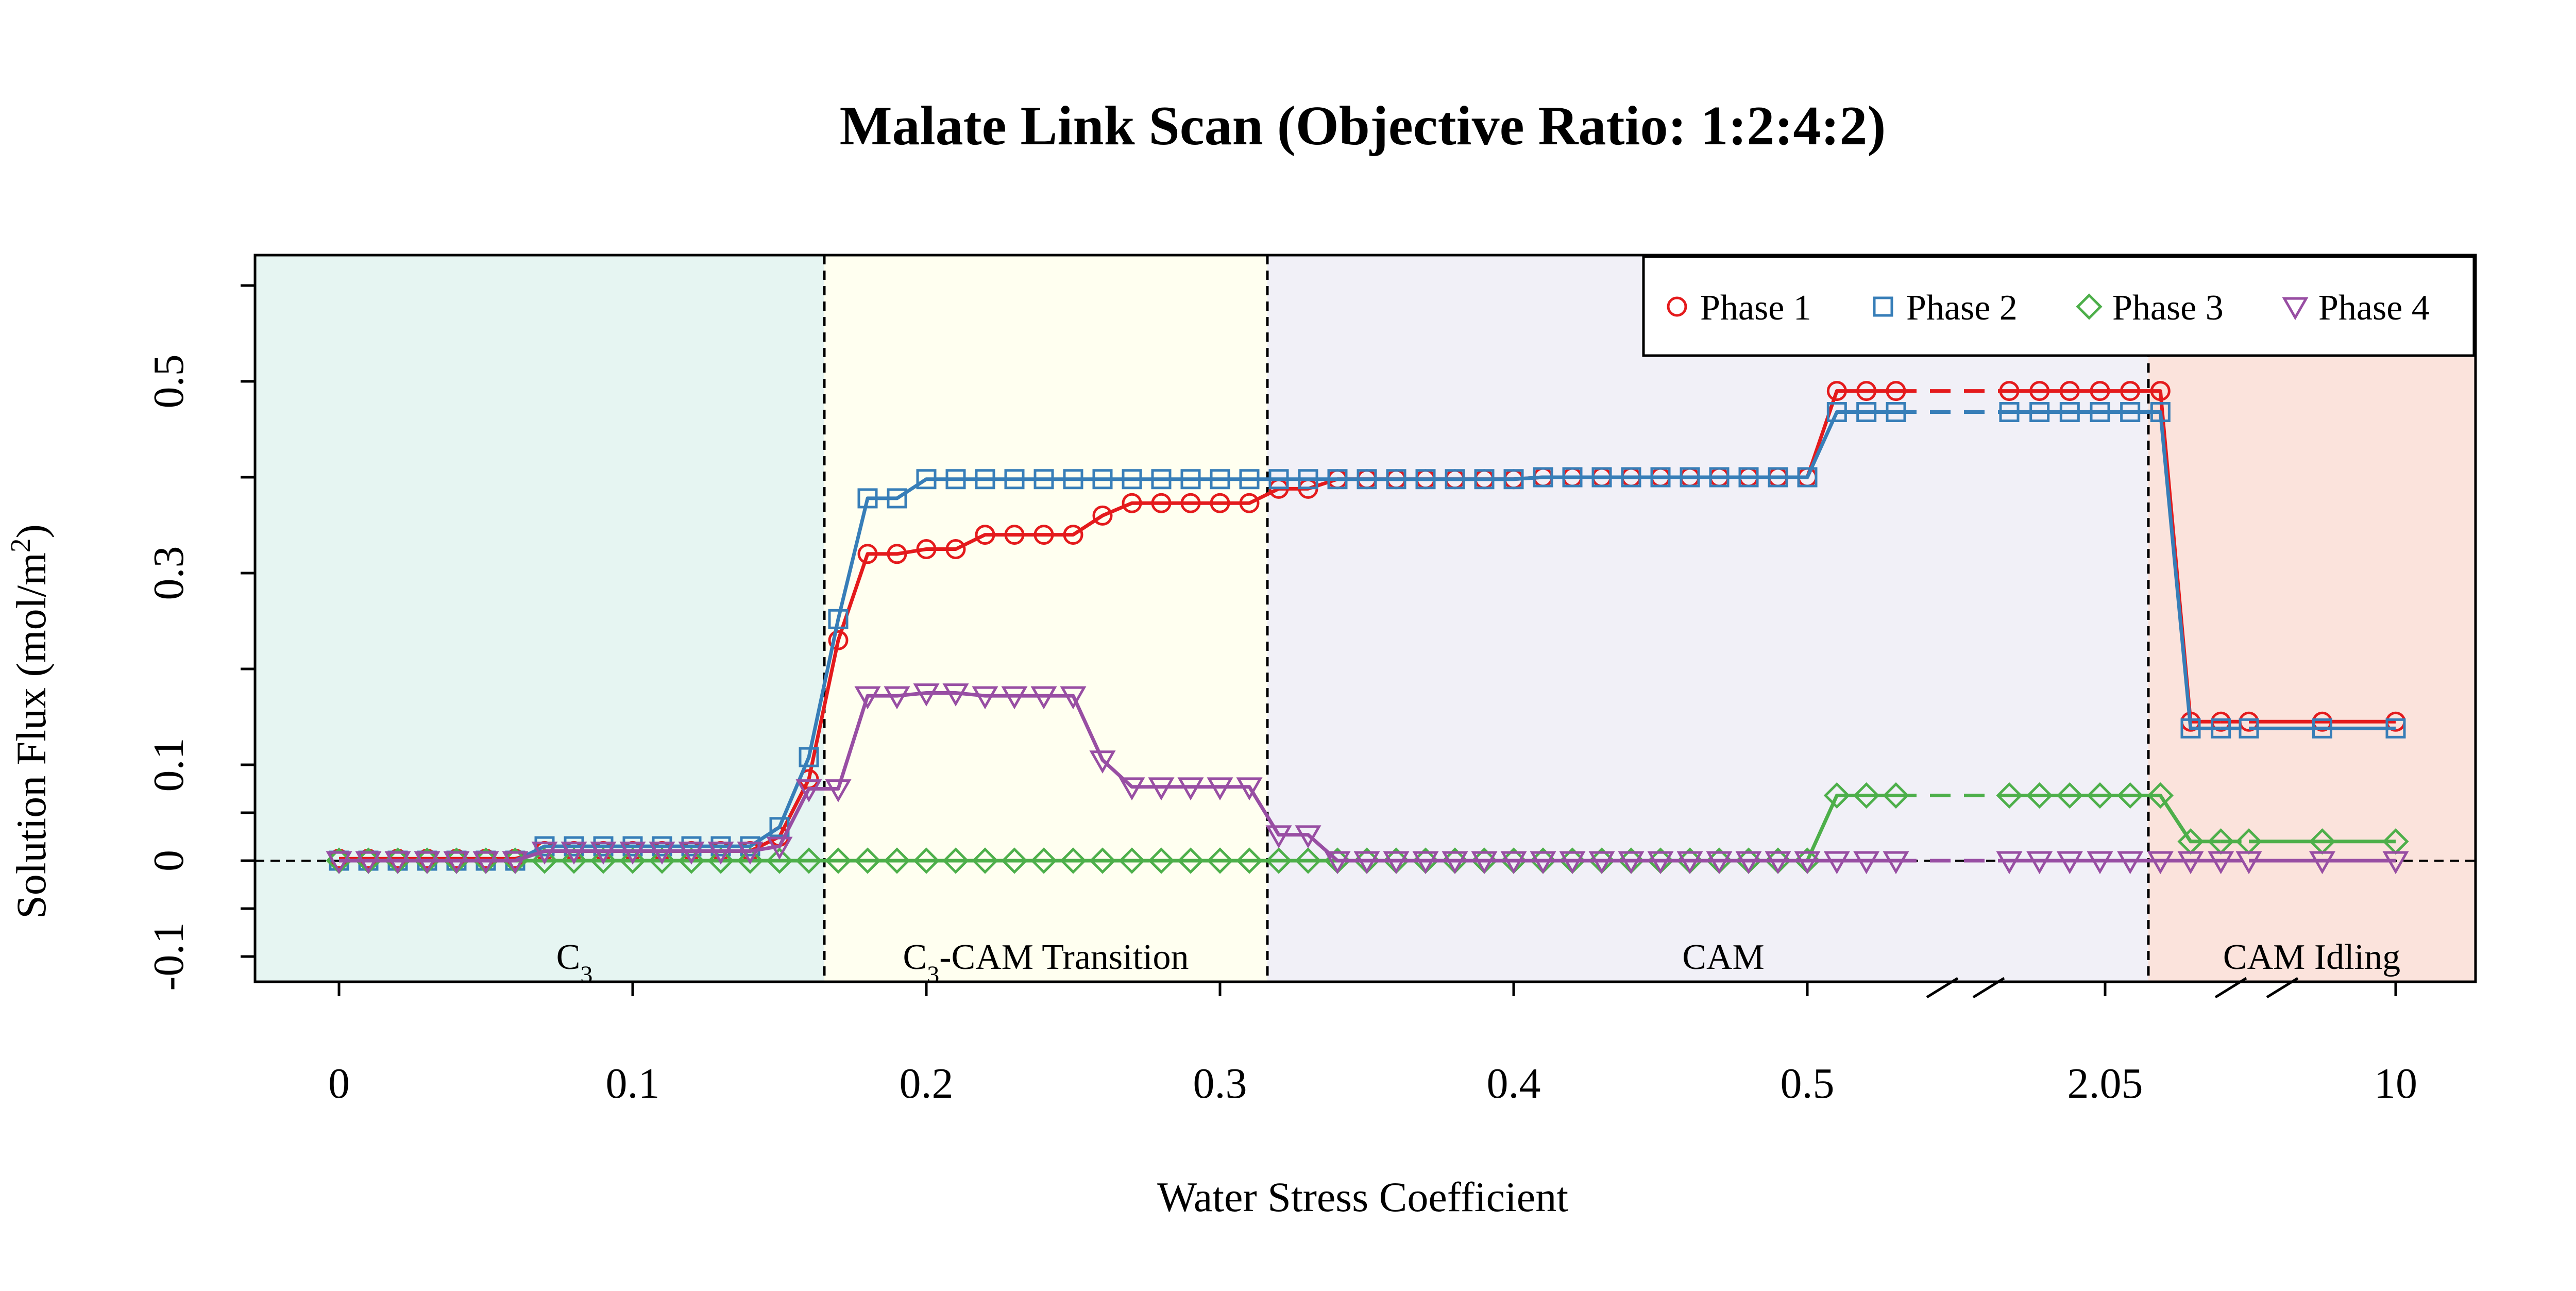  Describe the element at coordinates (169, 382) in the screenshot. I see `y-tick-label: 0.5` at that location.